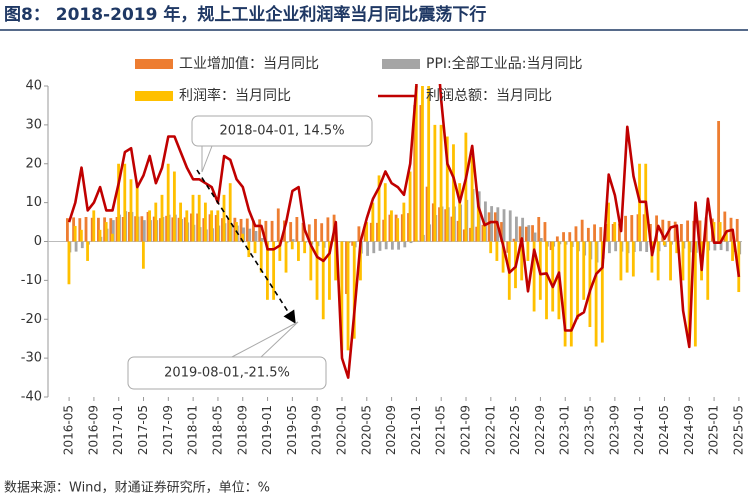 The image size is (748, 501). What do you see at coordinates (341, 430) in the screenshot?
I see `x-tick-label: 2020-01` at bounding box center [341, 430].